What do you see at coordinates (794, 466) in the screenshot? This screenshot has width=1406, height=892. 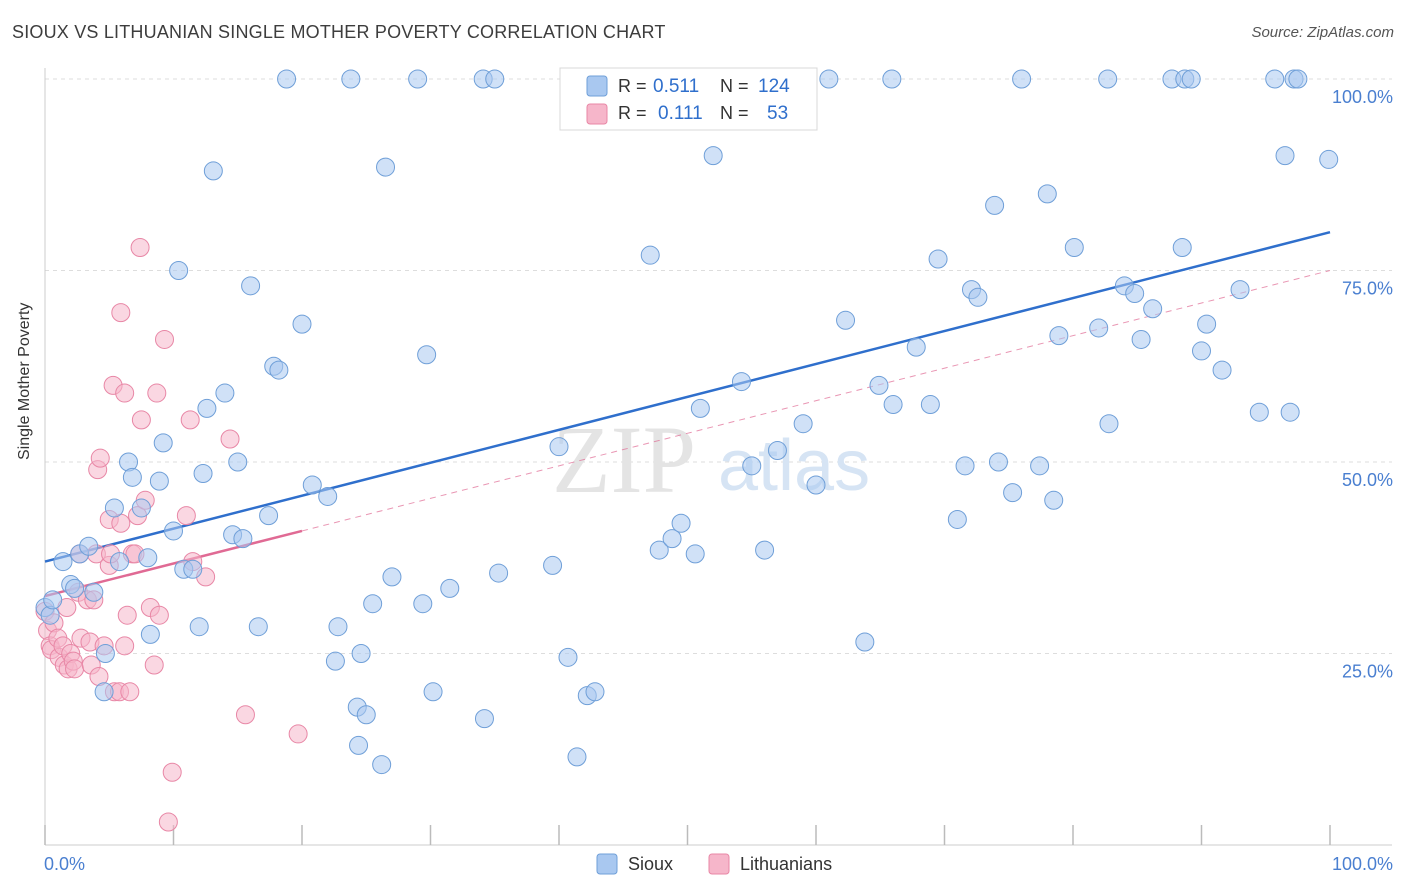 I see `watermark-atlas: atlas` at bounding box center [794, 466].